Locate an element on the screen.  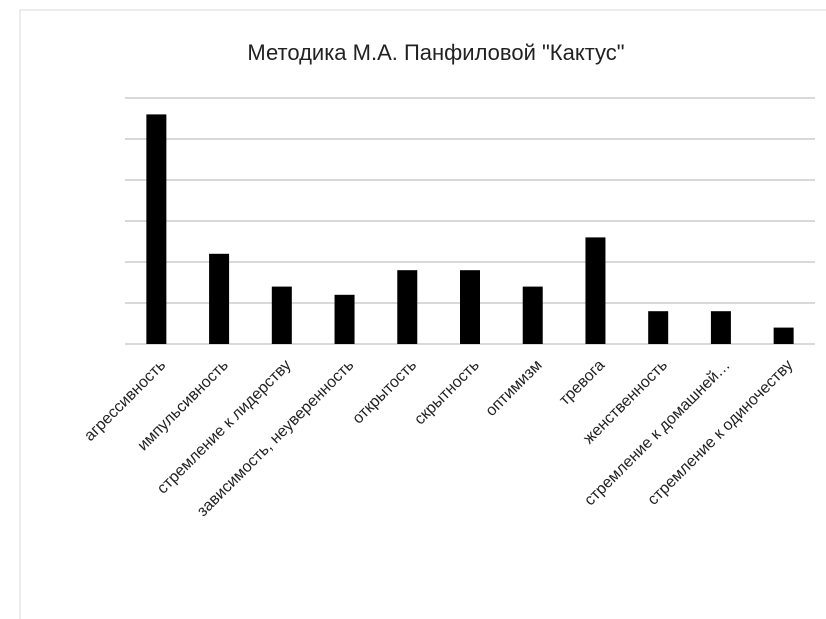
chart-title: Методика М.А. Панфиловой "Кактус" is located at coordinates (435, 52).